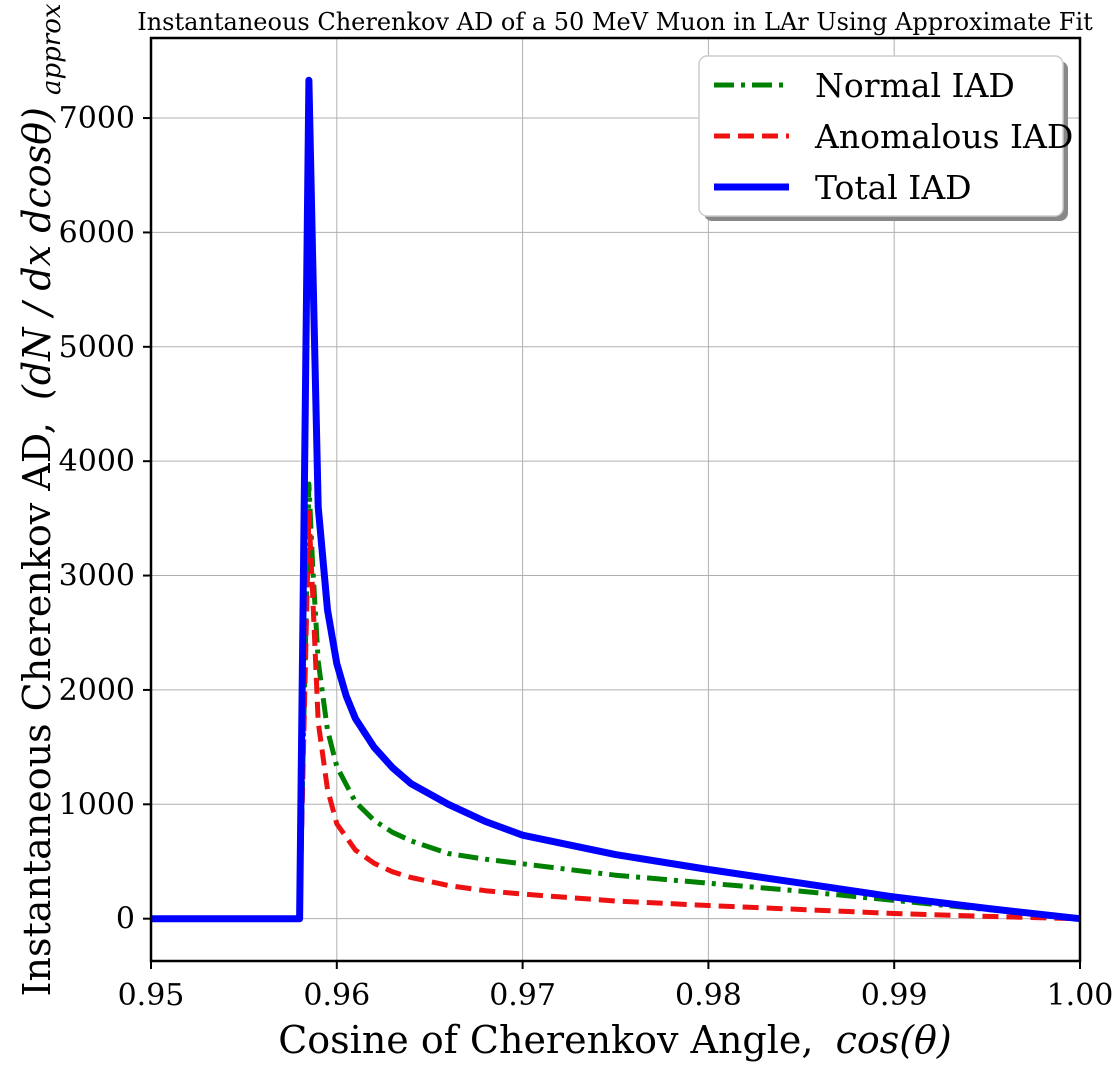  I want to click on x-tick-label: 0.96, so click(336, 995).